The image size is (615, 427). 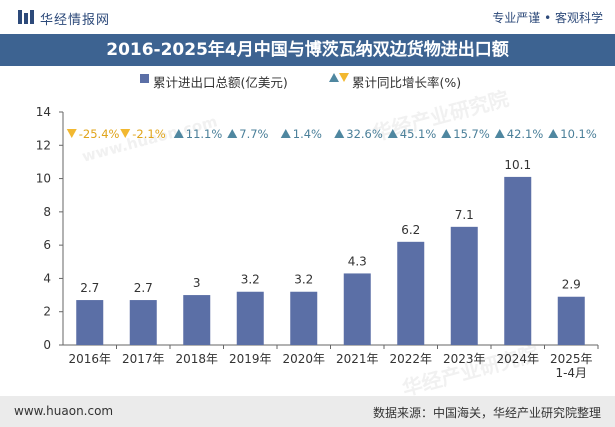 What do you see at coordinates (307, 17) in the screenshot?
I see `top-bar: 华经情报网 专业严谨 • 客观科学` at bounding box center [307, 17].